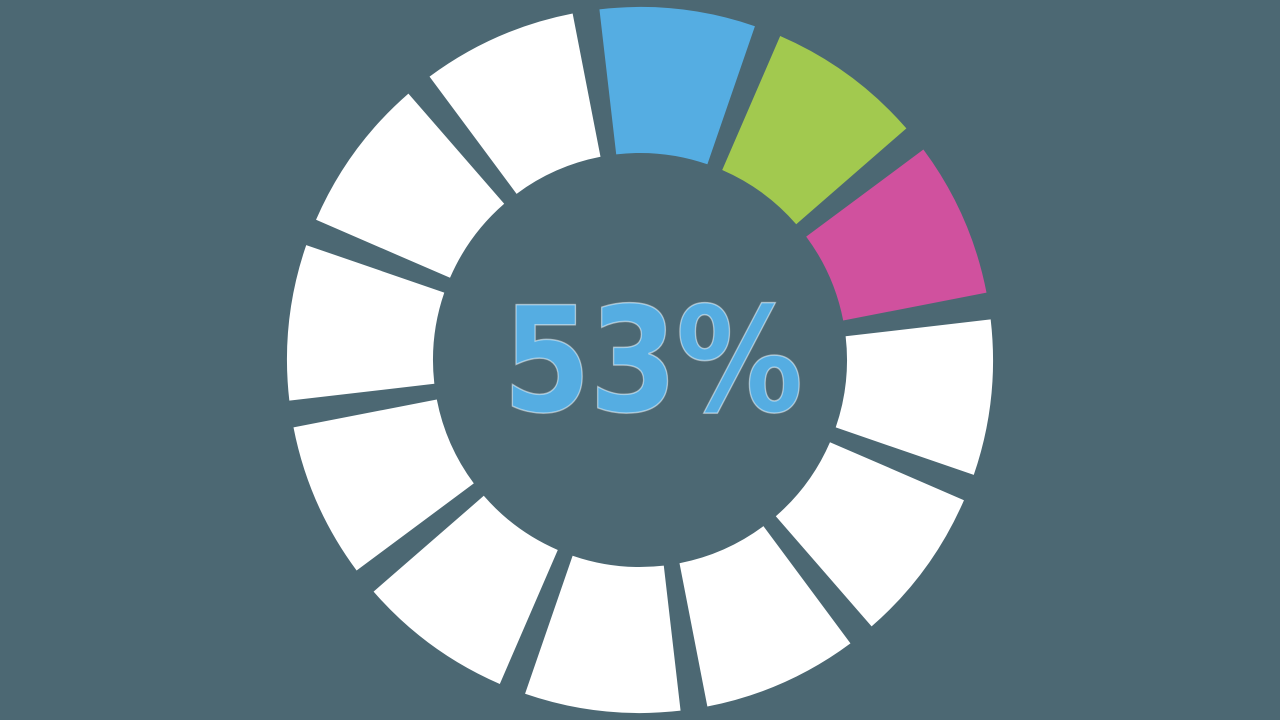 Image resolution: width=1280 pixels, height=720 pixels. What do you see at coordinates (653, 361) in the screenshot?
I see `percentage-label: 53%` at bounding box center [653, 361].